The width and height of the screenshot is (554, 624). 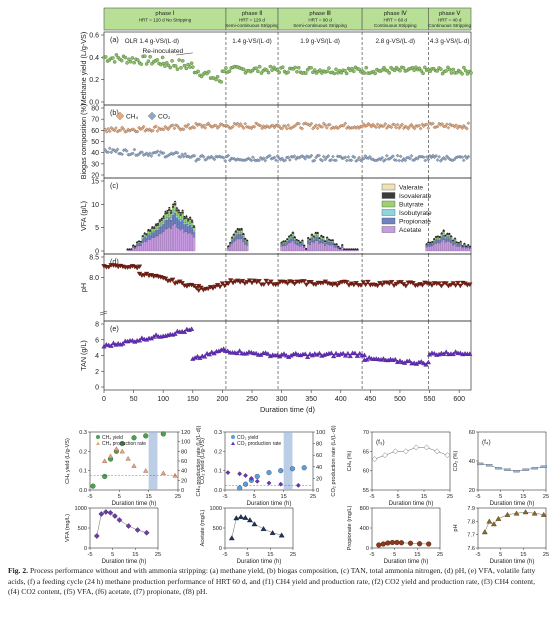 What do you see at coordinates (350, 461) in the screenshot?
I see `ylabel: CH₄ (%)` at bounding box center [350, 461].